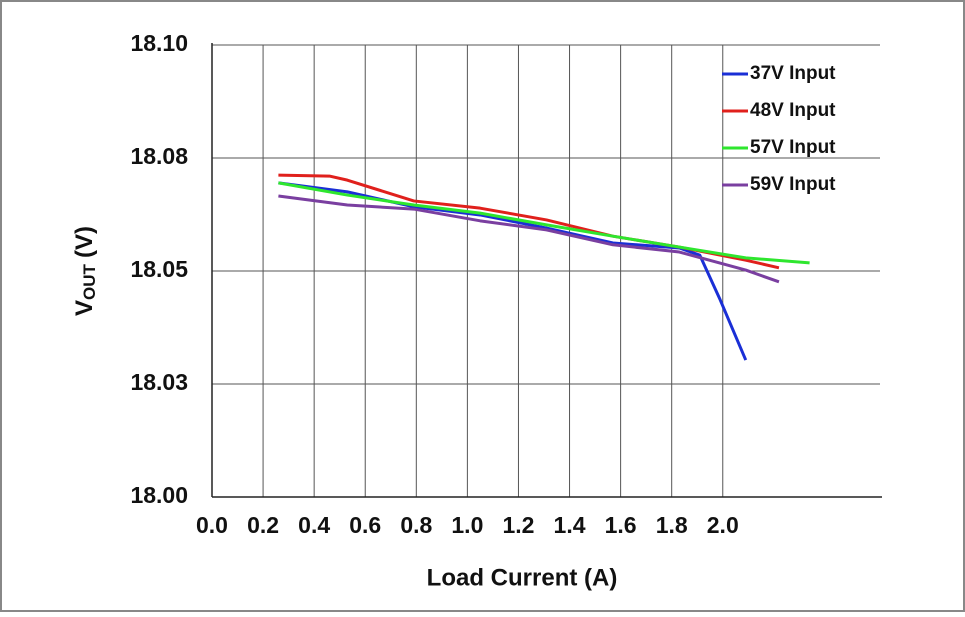  Describe the element at coordinates (793, 147) in the screenshot. I see `legend-label: 57V Input` at that location.